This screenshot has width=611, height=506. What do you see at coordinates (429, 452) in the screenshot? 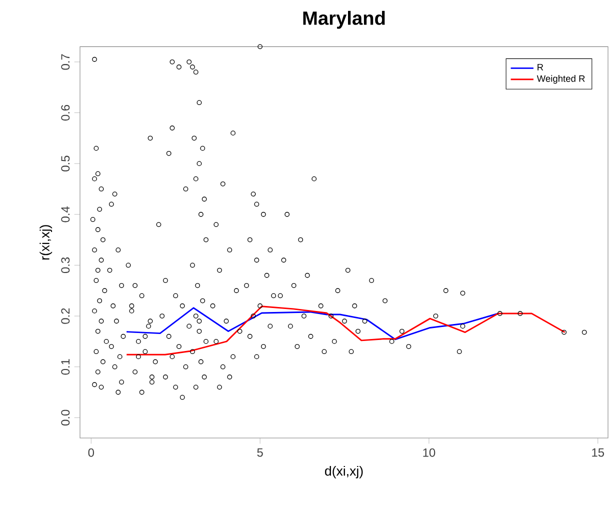
I see `x-tick-label: 10` at bounding box center [429, 452].